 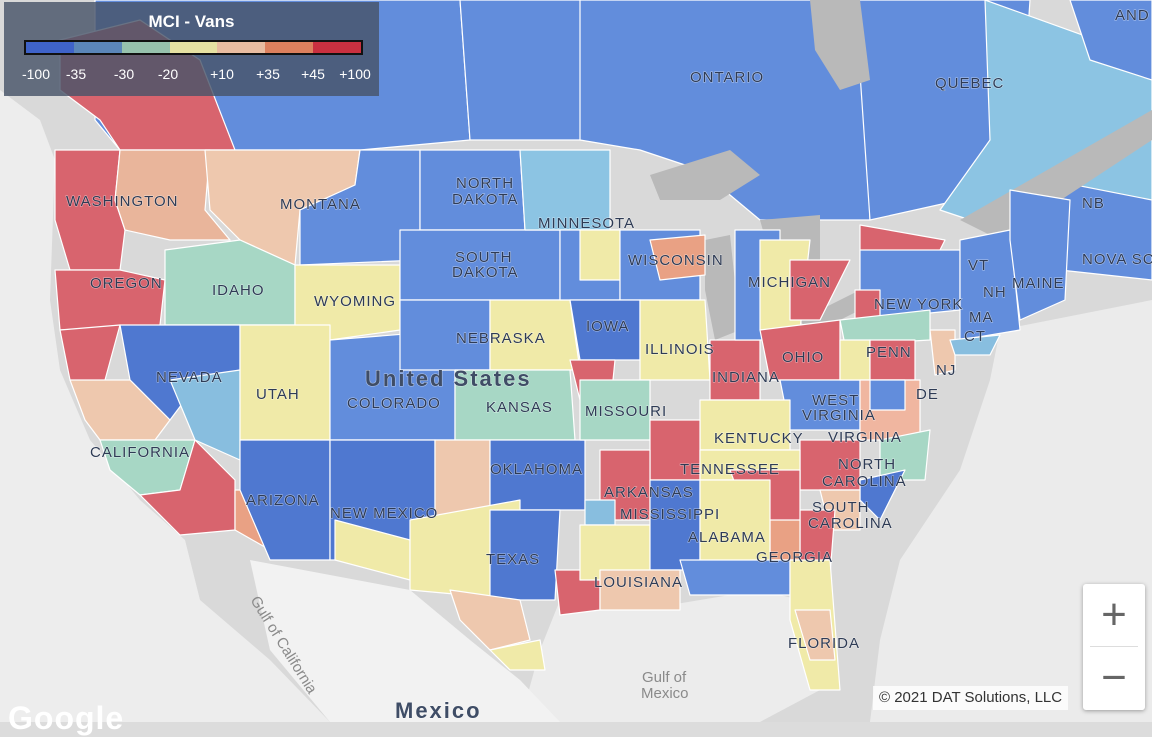 I want to click on label-south-carolina-1: SOUTH, so click(x=841, y=507).